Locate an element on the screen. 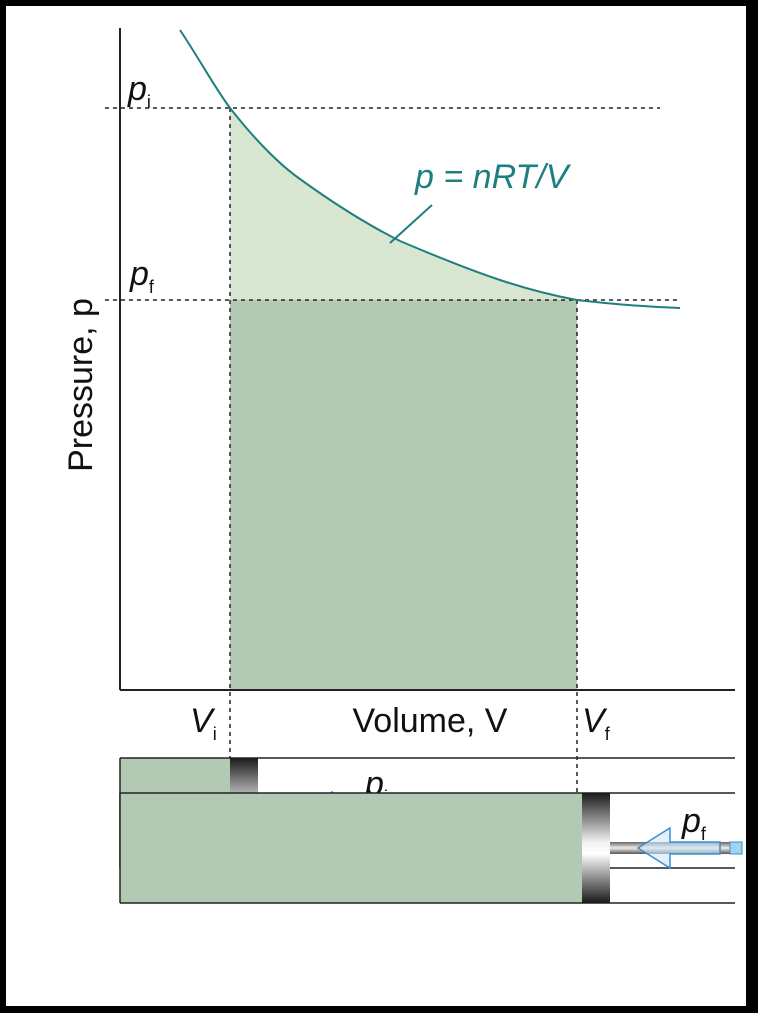 The image size is (758, 1013). area-above is located at coordinates (403, 204).